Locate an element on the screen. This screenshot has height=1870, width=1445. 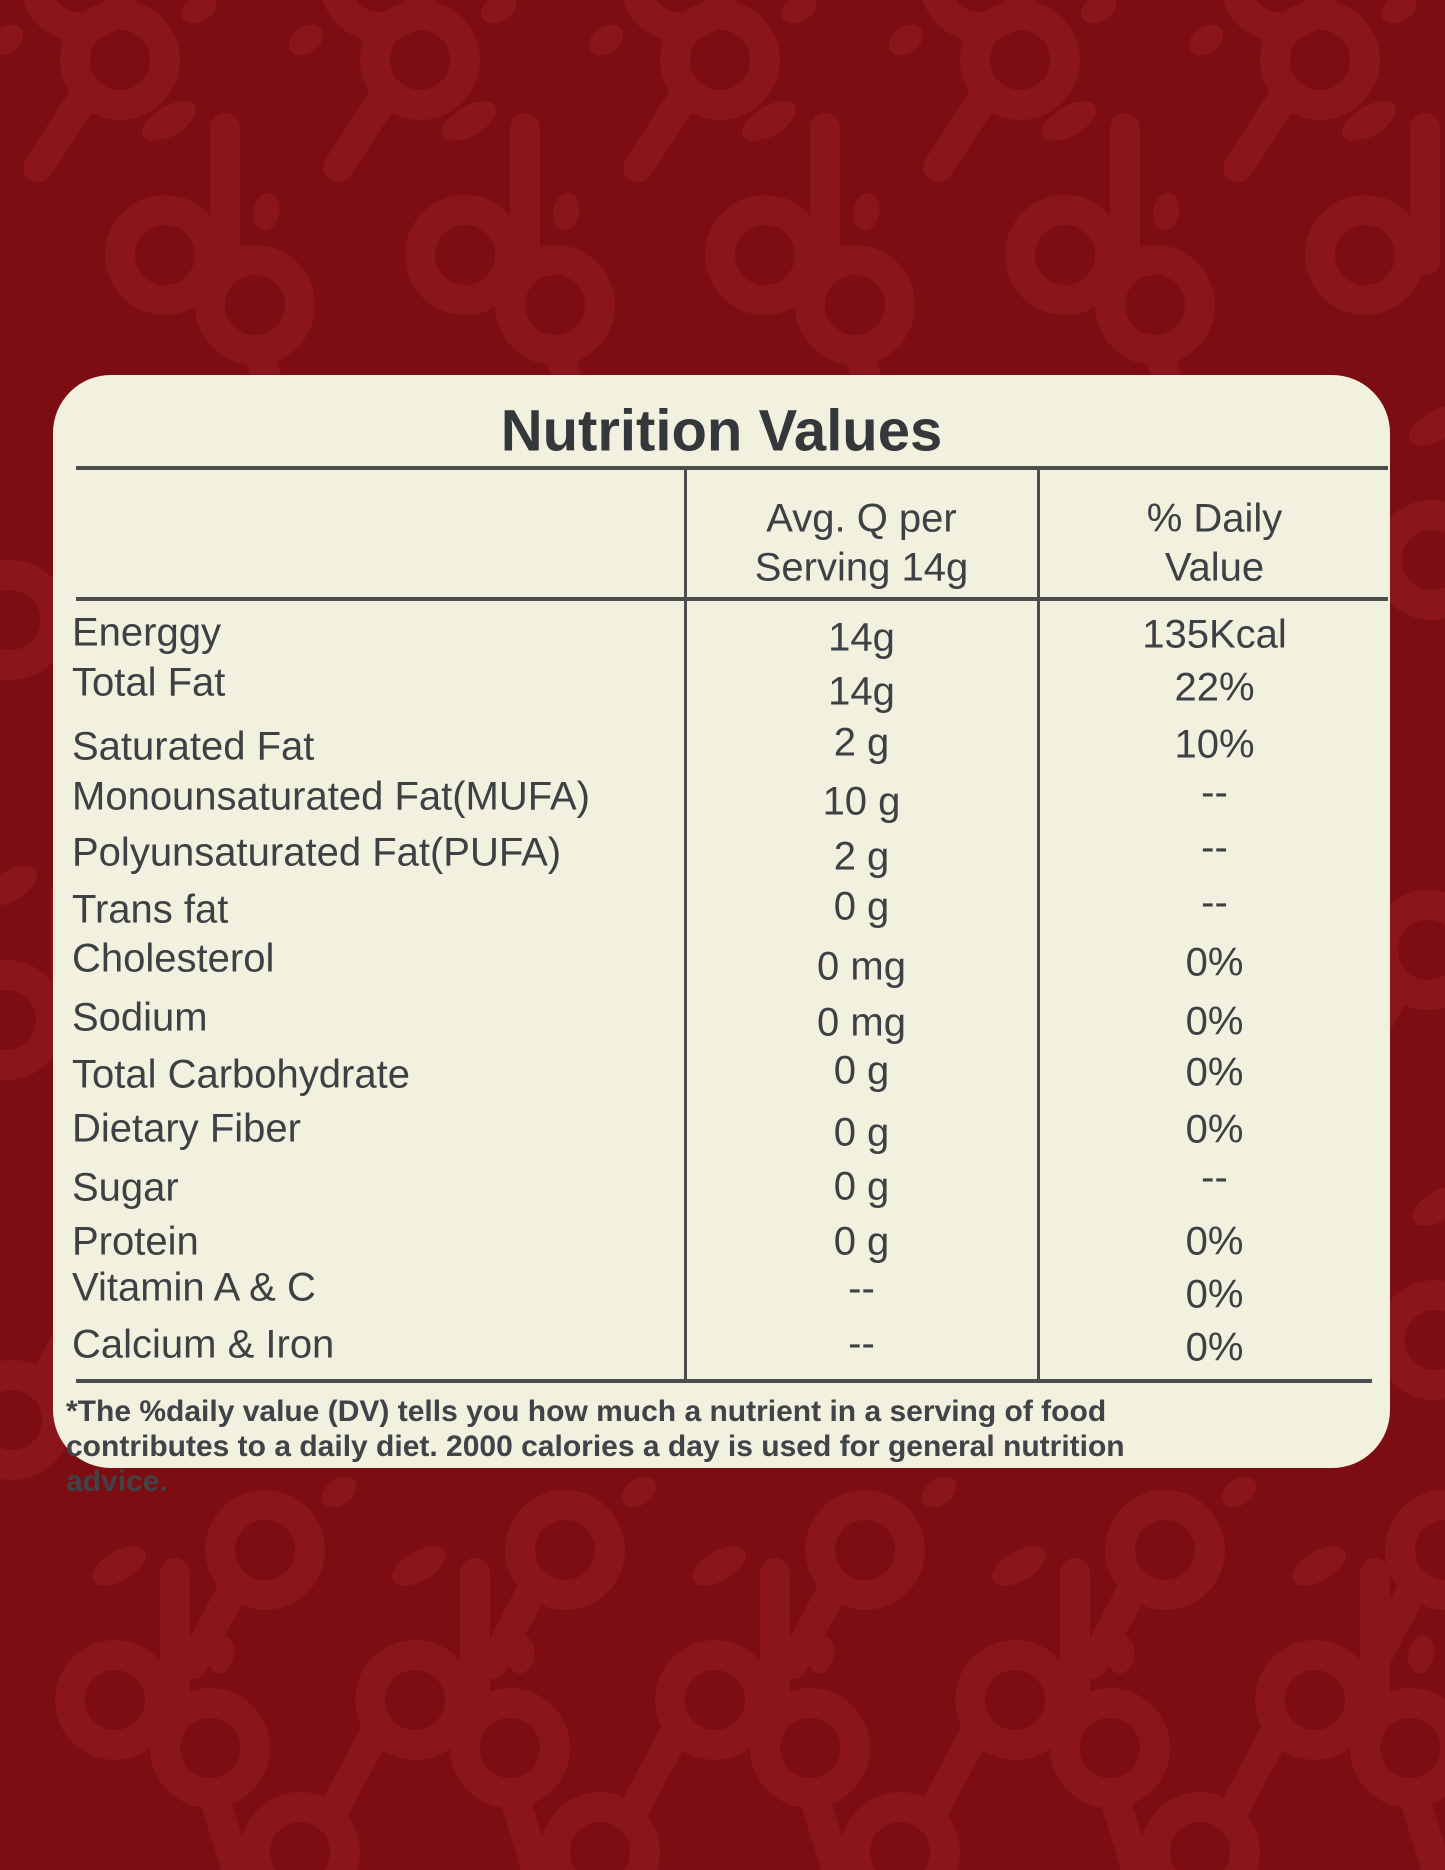
row-label: Saturated Fat is located at coordinates (193, 746).